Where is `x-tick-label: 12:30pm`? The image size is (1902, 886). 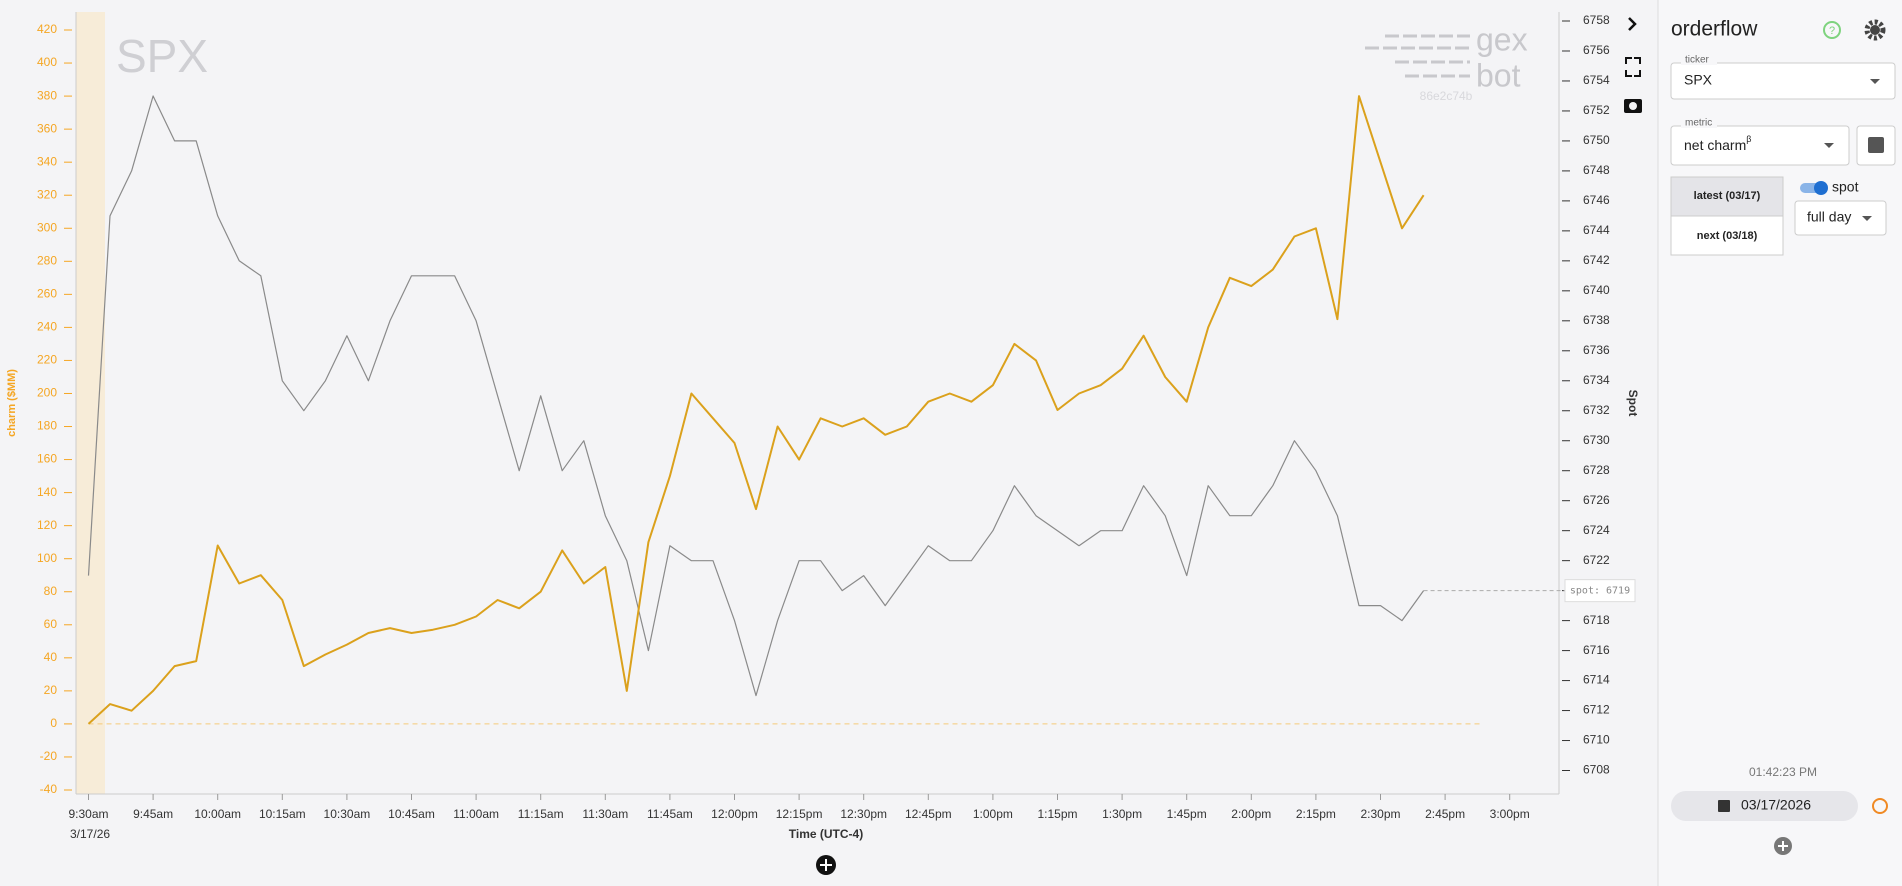
x-tick-label: 12:30pm is located at coordinates (863, 814).